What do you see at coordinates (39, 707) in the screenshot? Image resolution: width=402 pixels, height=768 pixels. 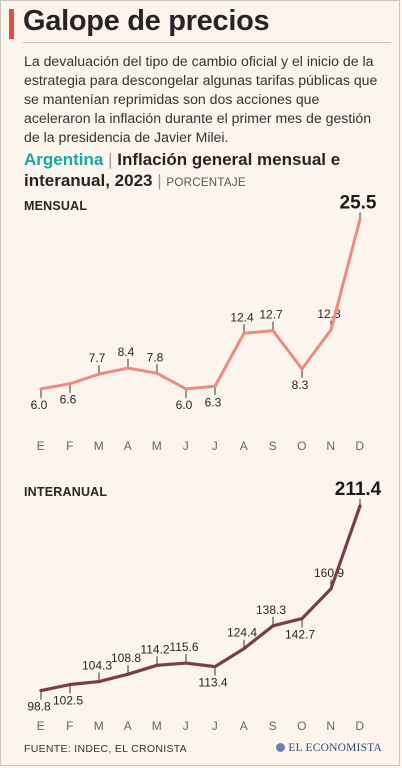 I see `interanual-data-label: 98.8` at bounding box center [39, 707].